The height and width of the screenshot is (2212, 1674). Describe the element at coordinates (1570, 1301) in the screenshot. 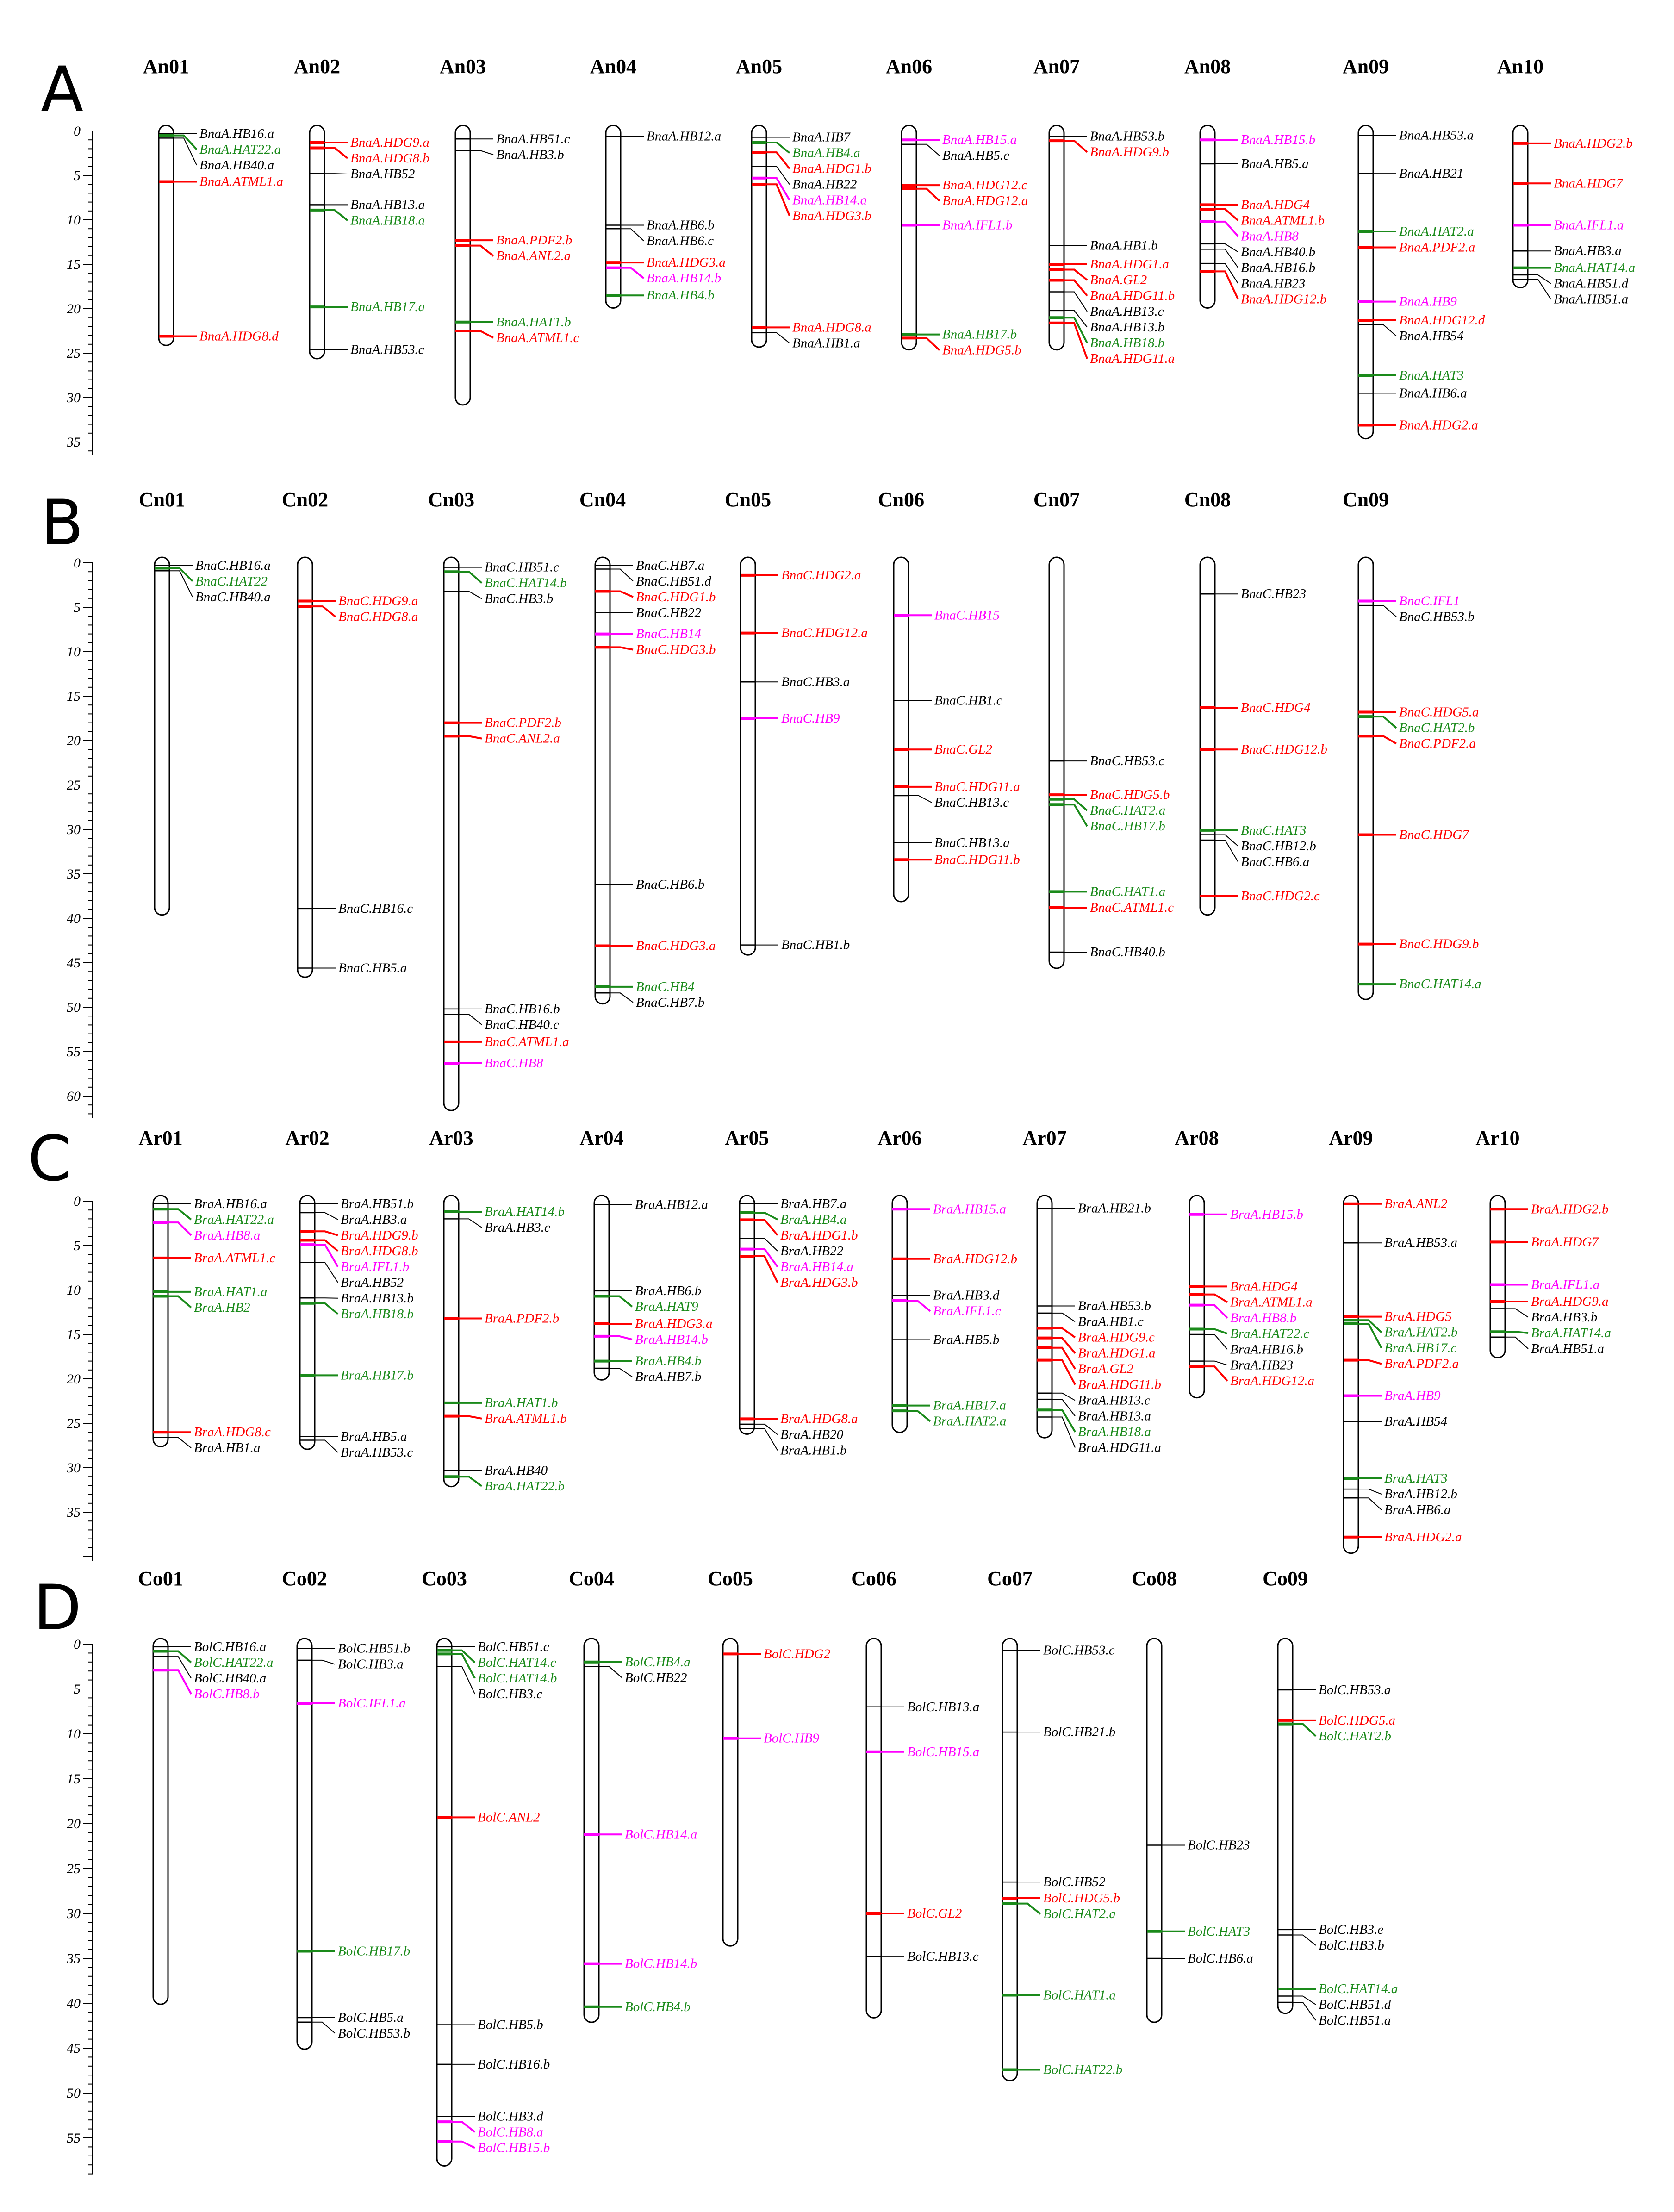

I see `gene-label: BraA.HDG9.a` at that location.